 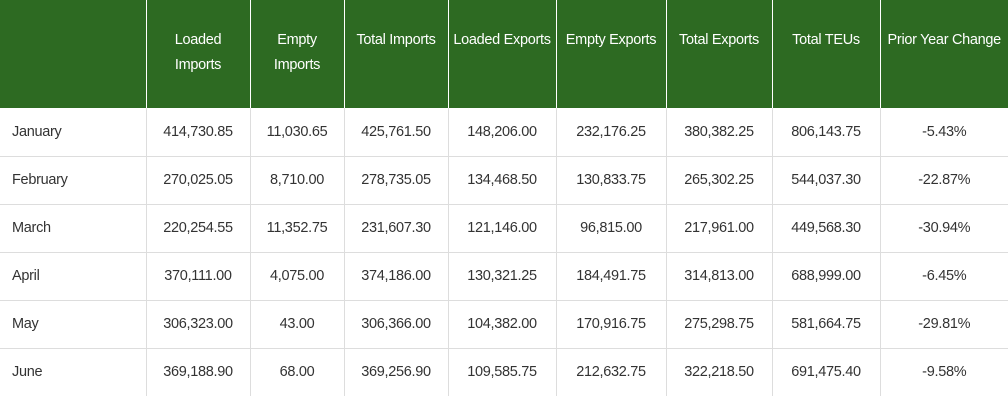 I want to click on loaded-exports-cell: 130,321.25, so click(x=501, y=275).